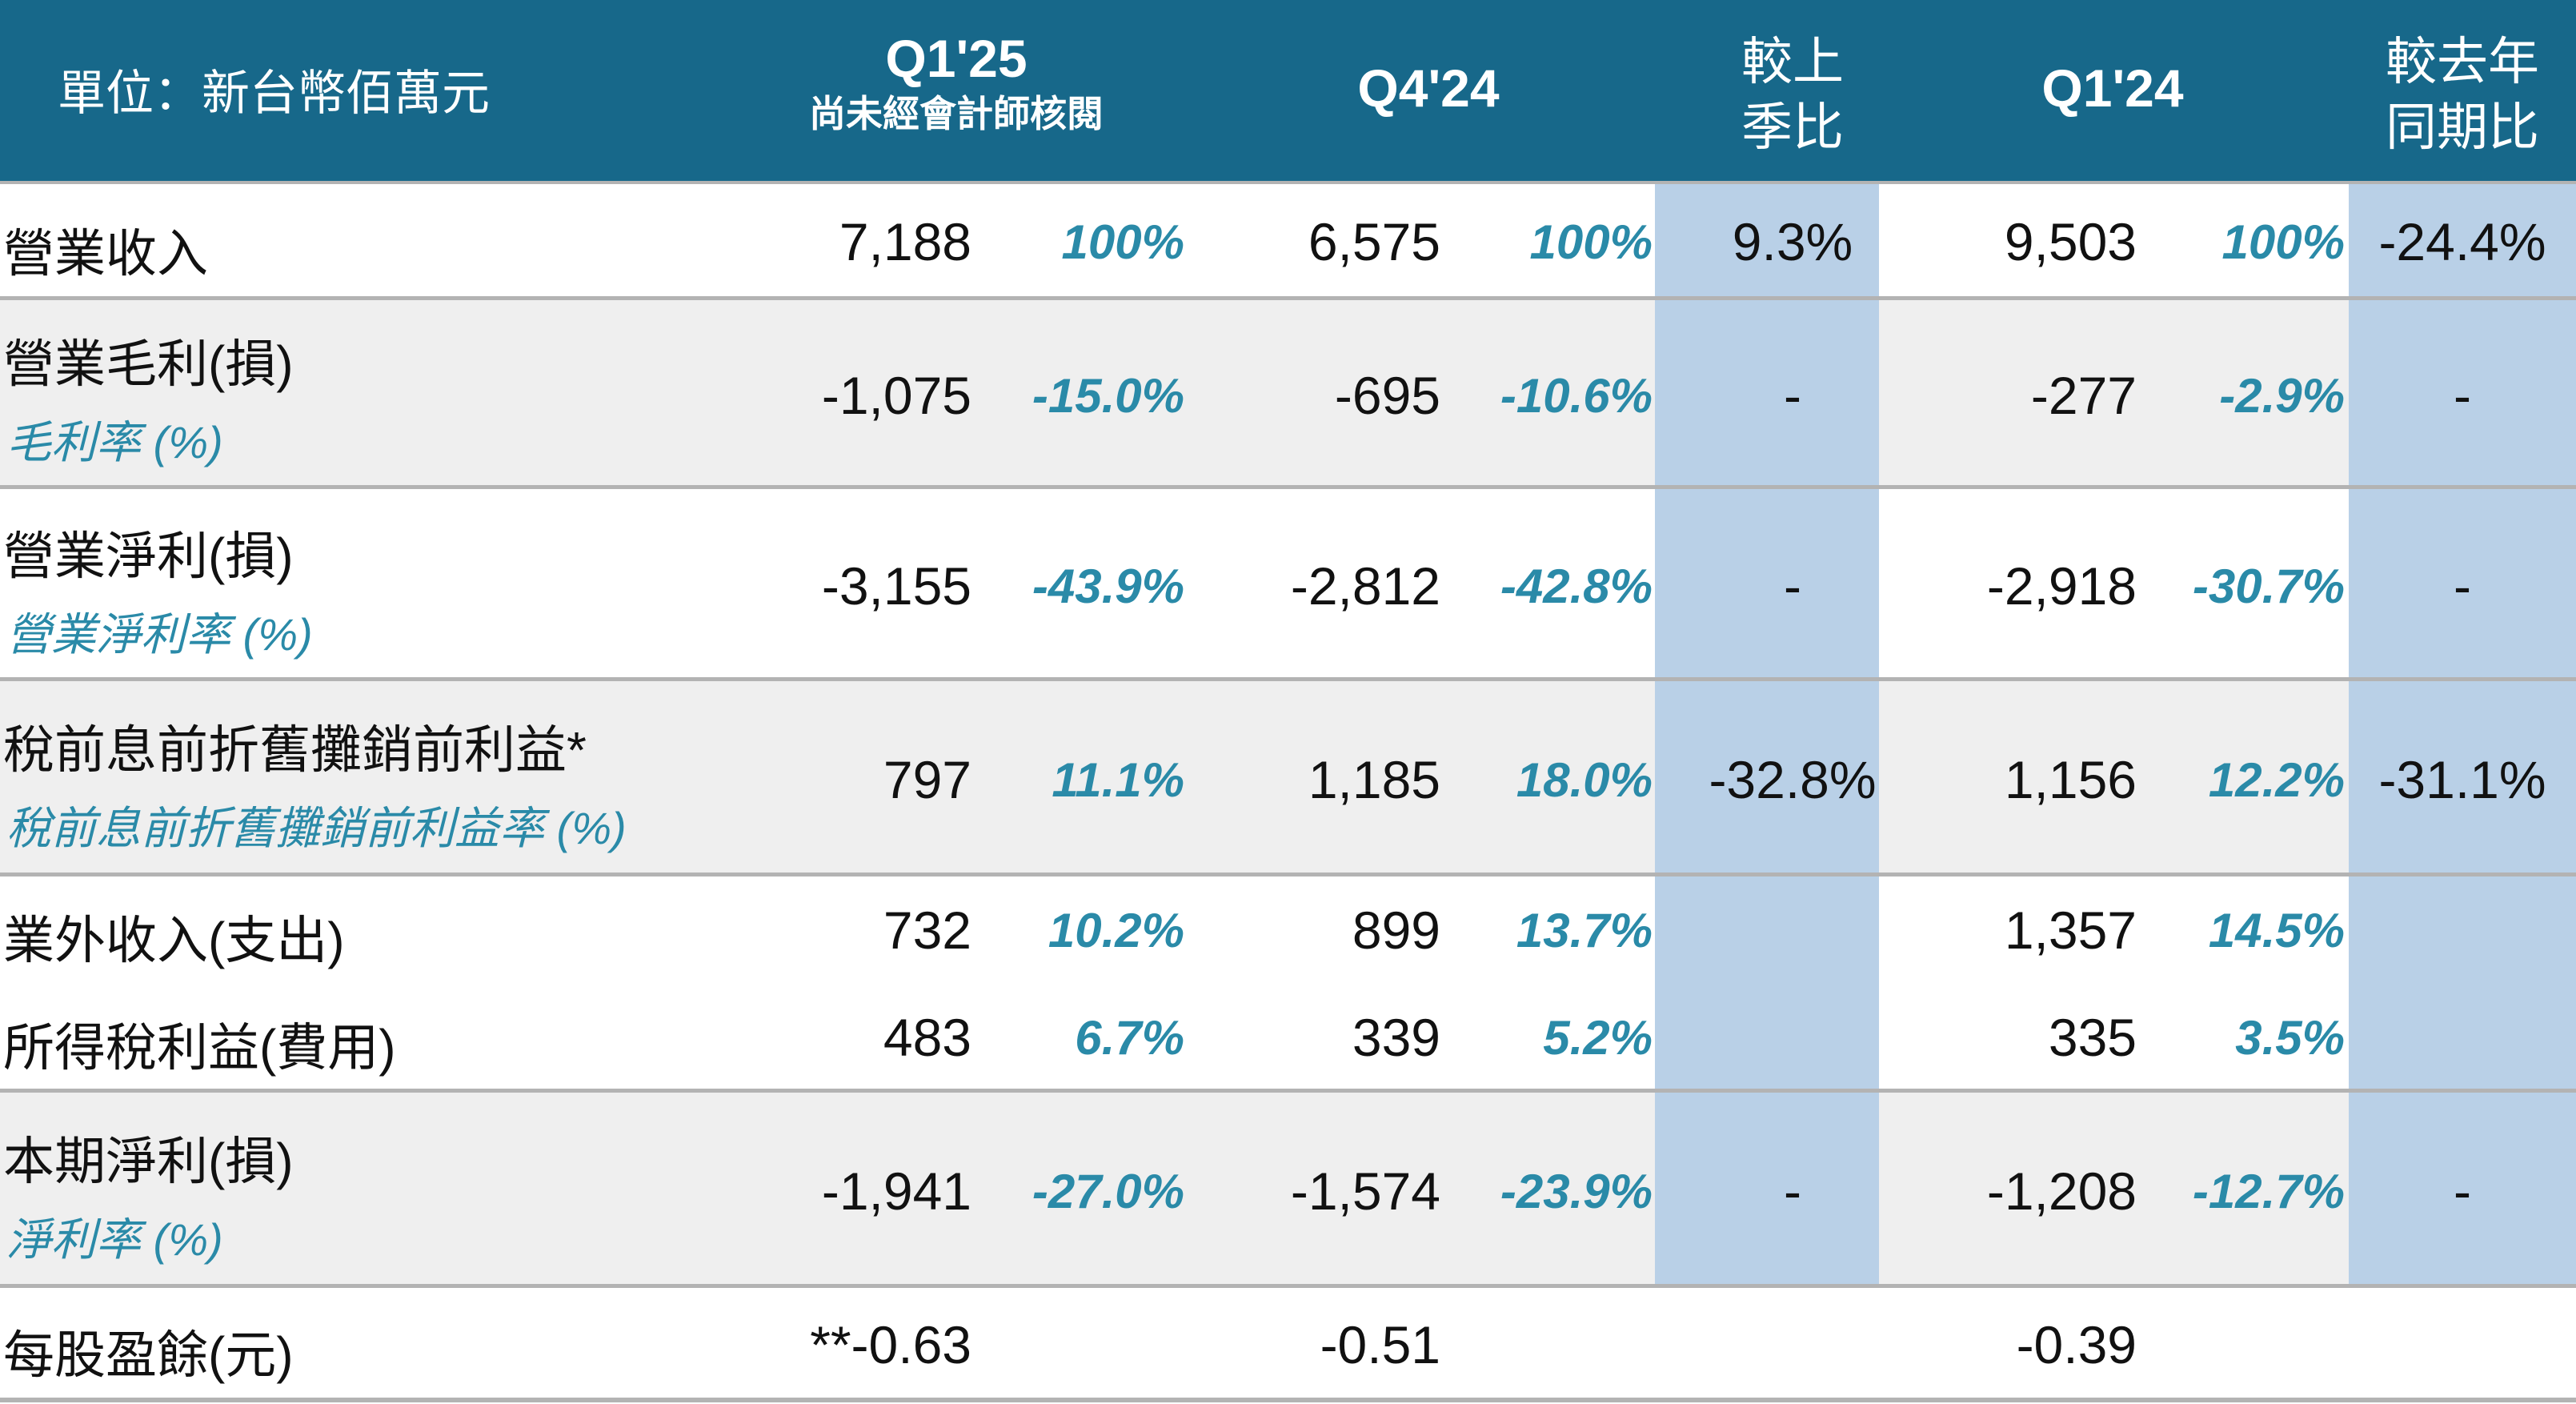 The height and width of the screenshot is (1404, 2576). What do you see at coordinates (1396, 1037) in the screenshot?
I see `q424-value: 339` at bounding box center [1396, 1037].